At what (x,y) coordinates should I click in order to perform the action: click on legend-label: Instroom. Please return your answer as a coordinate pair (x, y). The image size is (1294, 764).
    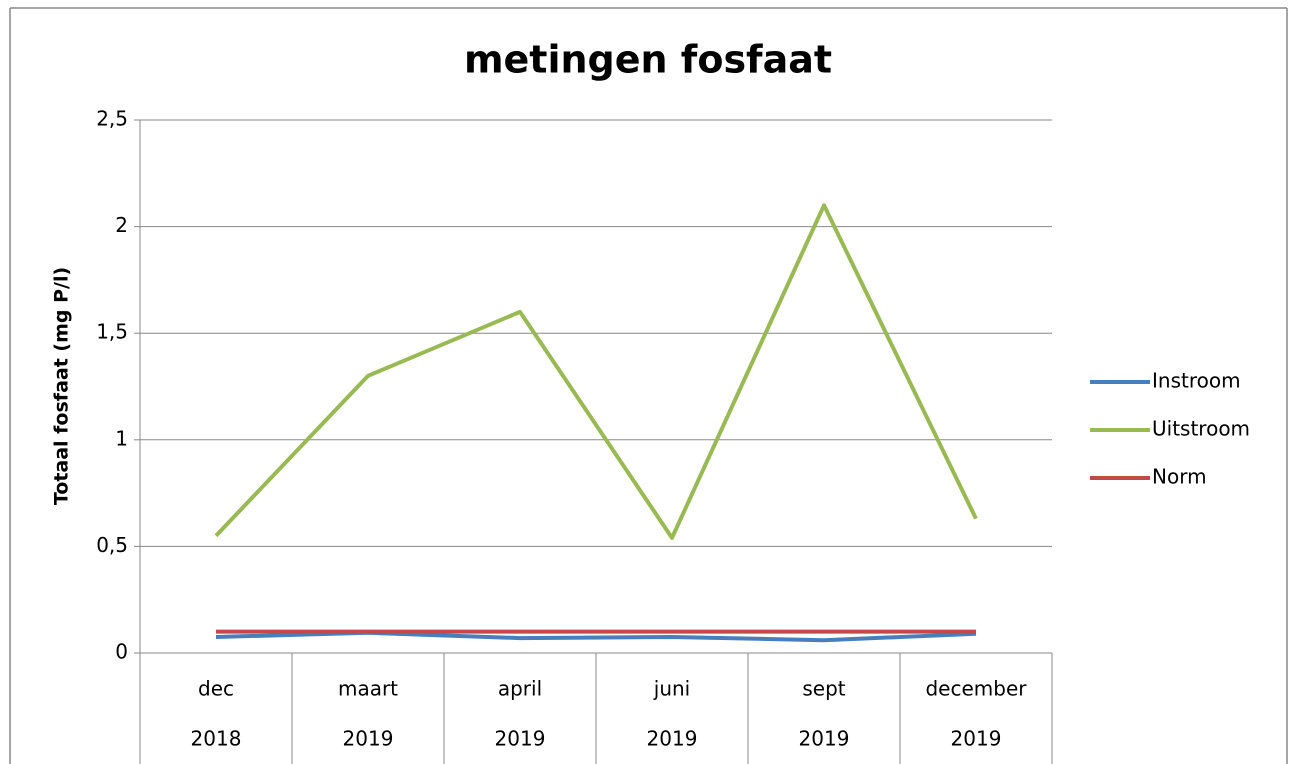
    Looking at the image, I should click on (1196, 381).